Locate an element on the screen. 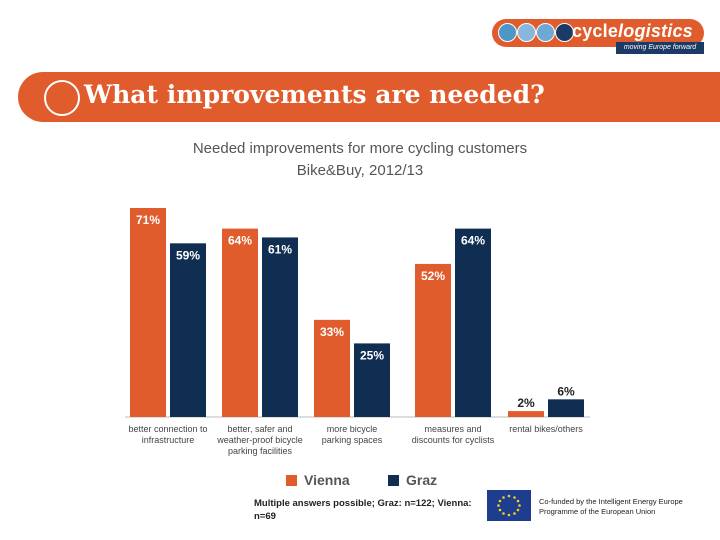 The height and width of the screenshot is (540, 720). title-banner: What improvements are needed? is located at coordinates (369, 97).